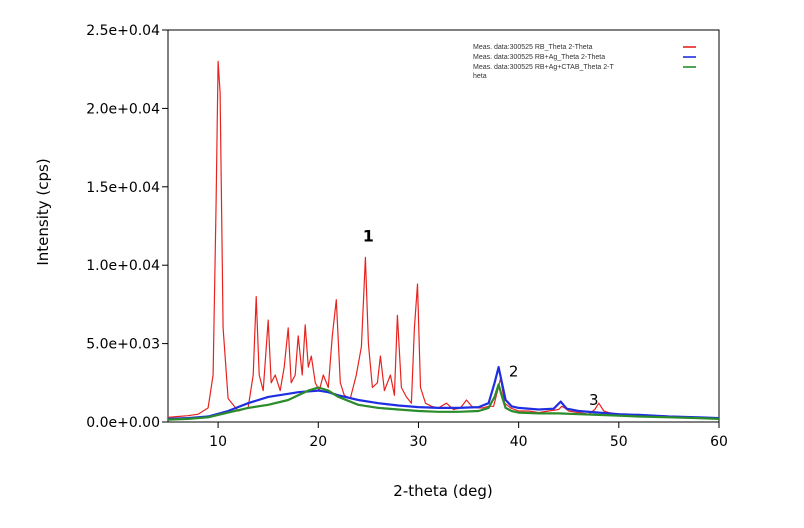 Image resolution: width=804 pixels, height=528 pixels. I want to click on x-tick-label: 30, so click(419, 442).